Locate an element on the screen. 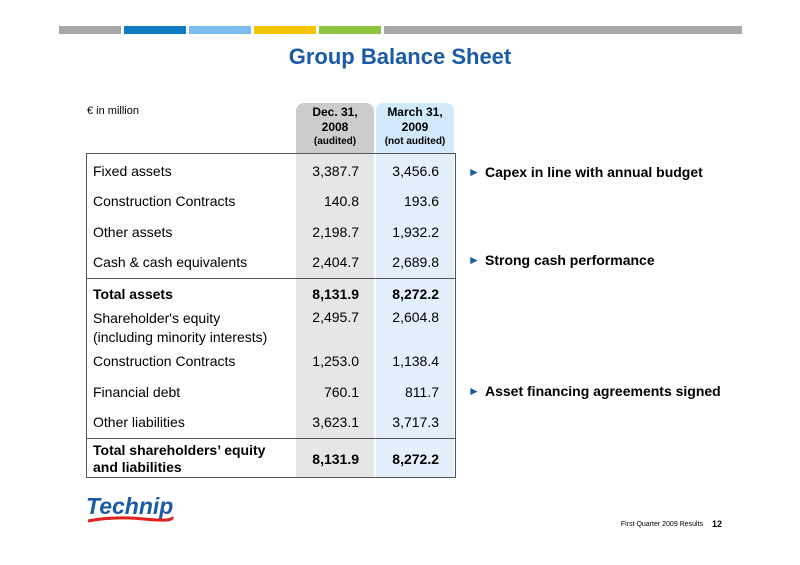  value-mar-2009: 3,456.6 is located at coordinates (415, 171).